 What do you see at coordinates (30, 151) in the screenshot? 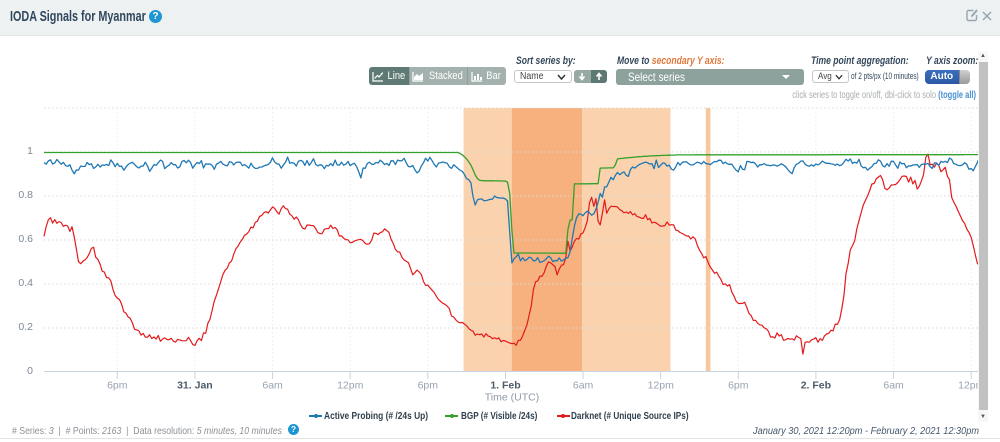
I see `svg-text: 1` at bounding box center [30, 151].